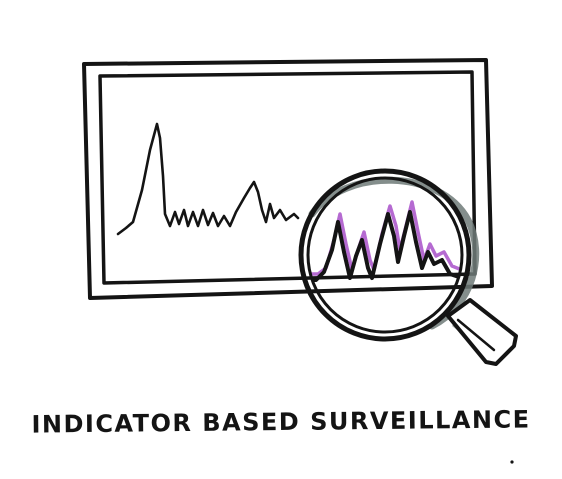 The height and width of the screenshot is (479, 562). What do you see at coordinates (281, 422) in the screenshot?
I see `illustration-caption: INDICATOR BASED SURVEILLANCE` at bounding box center [281, 422].